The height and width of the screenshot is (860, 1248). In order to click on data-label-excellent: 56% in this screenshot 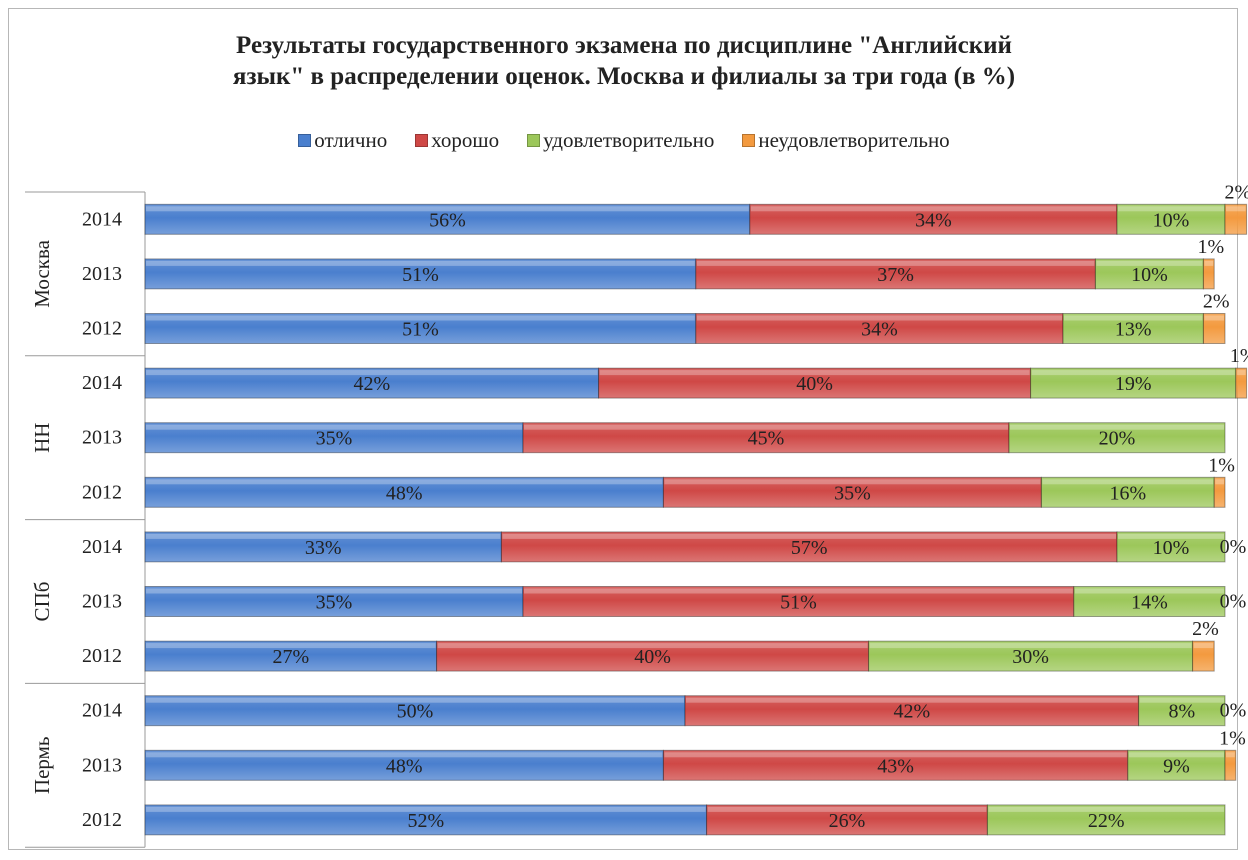, I will do `click(447, 220)`.